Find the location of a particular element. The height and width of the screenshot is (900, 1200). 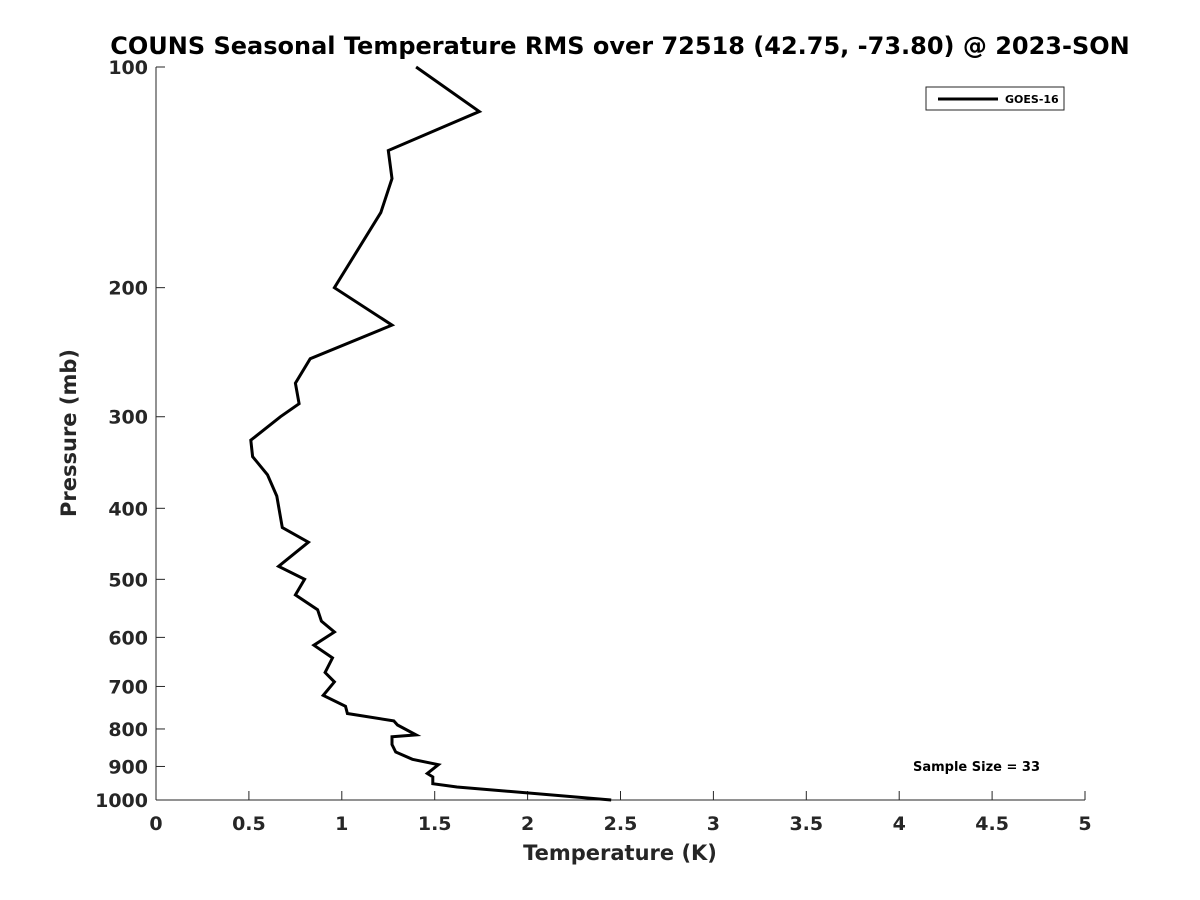

x-tick-label: 1 is located at coordinates (341, 824).